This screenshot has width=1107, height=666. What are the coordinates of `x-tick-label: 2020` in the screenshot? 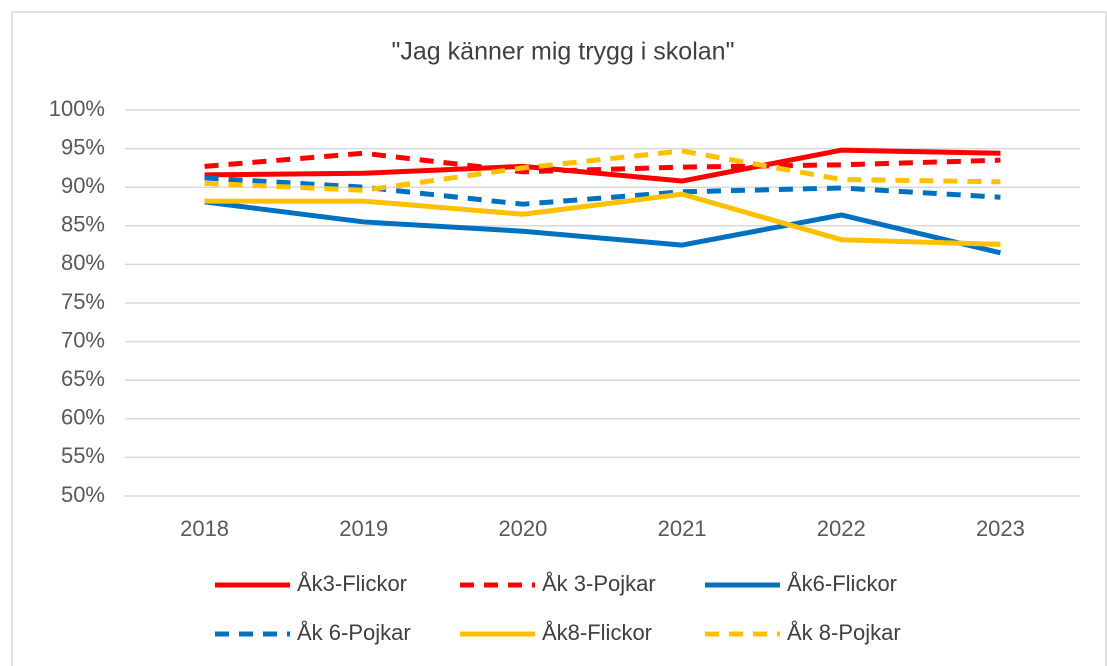 It's located at (522, 528).